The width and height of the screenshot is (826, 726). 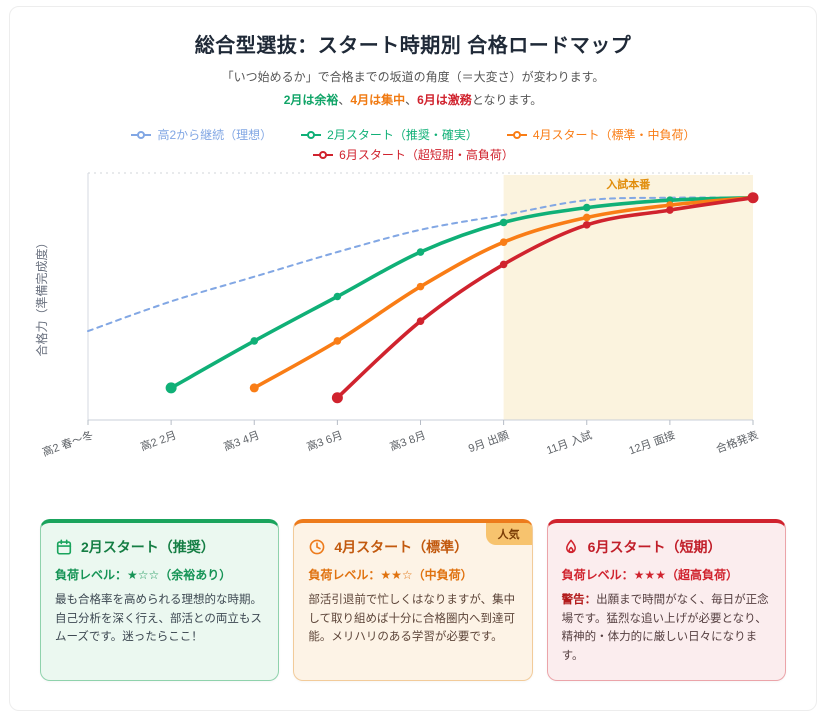 I want to click on x-axis-label: 高2 春〜冬, so click(x=67, y=443).